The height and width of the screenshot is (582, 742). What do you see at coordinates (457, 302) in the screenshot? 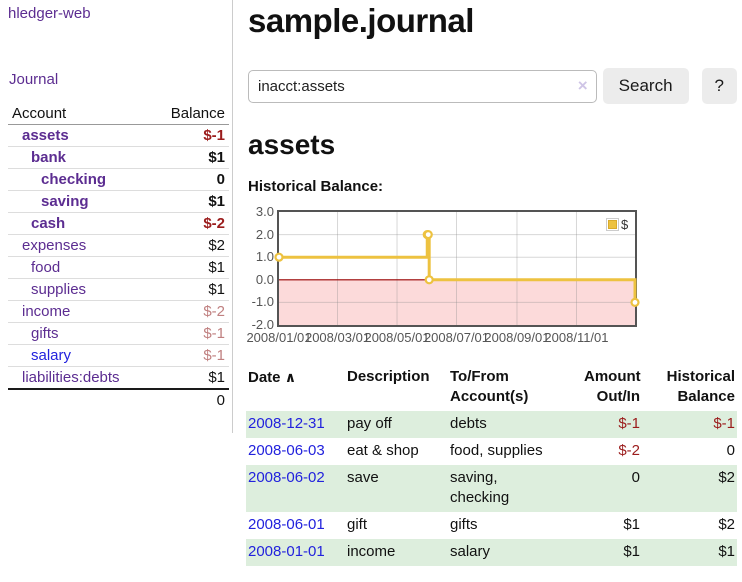
I see `negative-region` at bounding box center [457, 302].